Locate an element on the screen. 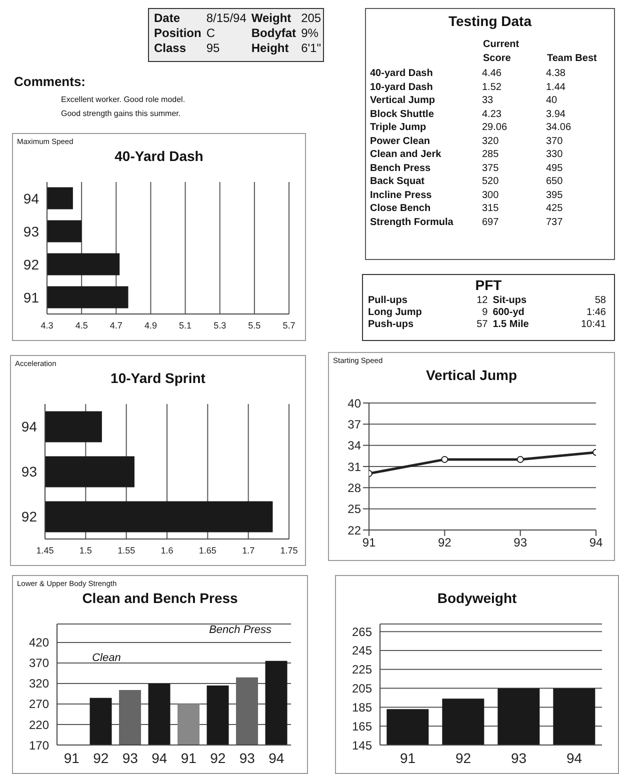 This screenshot has height=774, width=619. text: 10:41 is located at coordinates (593, 325).